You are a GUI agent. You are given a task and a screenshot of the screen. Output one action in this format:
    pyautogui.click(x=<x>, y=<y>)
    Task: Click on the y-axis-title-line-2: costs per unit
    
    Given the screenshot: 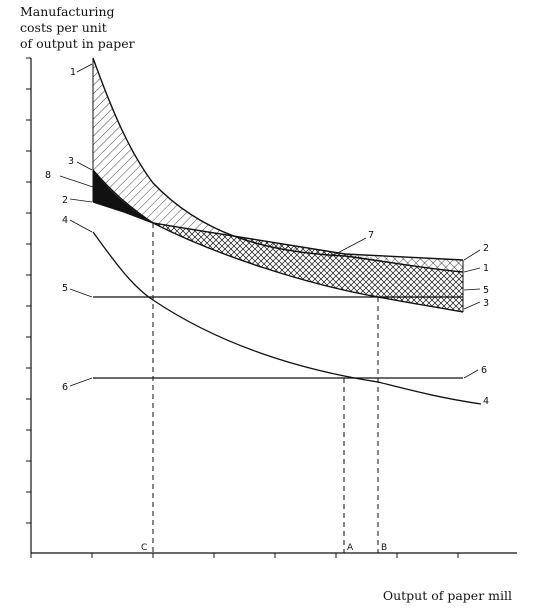 What is the action you would take?
    pyautogui.click(x=63, y=27)
    